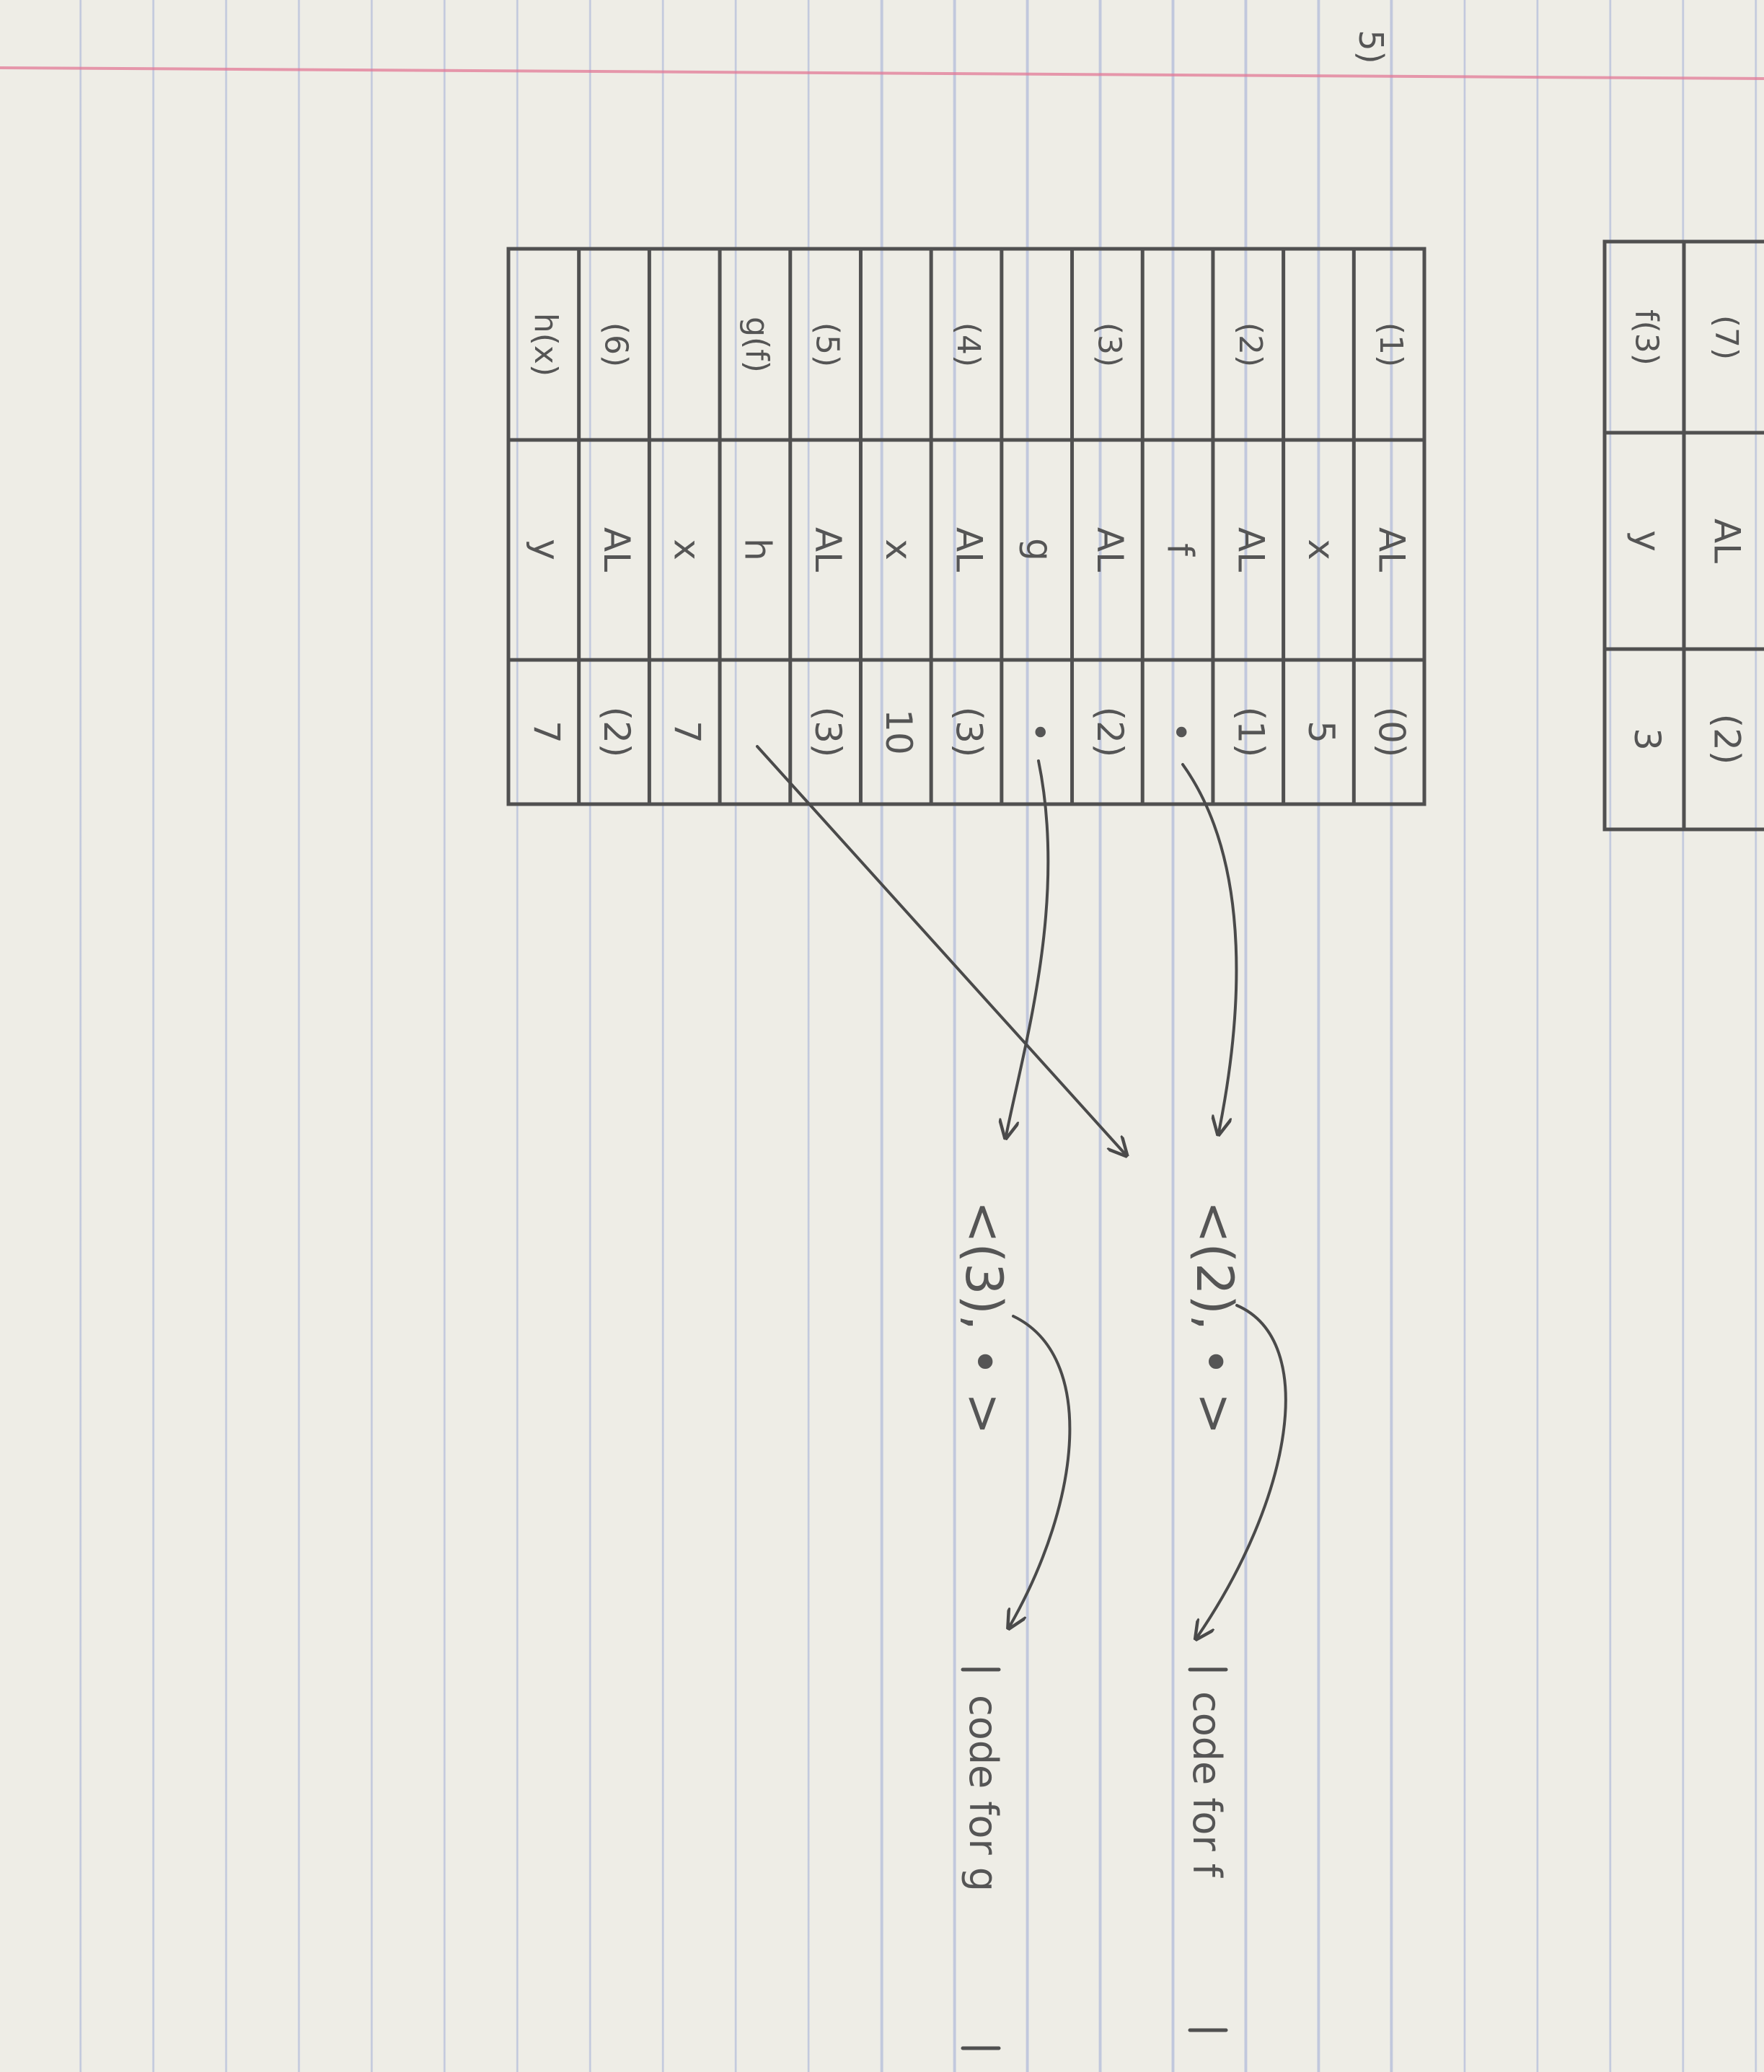 This screenshot has width=1764, height=2072. What do you see at coordinates (1321, 732) in the screenshot?
I see `table-cell-value: 5` at bounding box center [1321, 732].